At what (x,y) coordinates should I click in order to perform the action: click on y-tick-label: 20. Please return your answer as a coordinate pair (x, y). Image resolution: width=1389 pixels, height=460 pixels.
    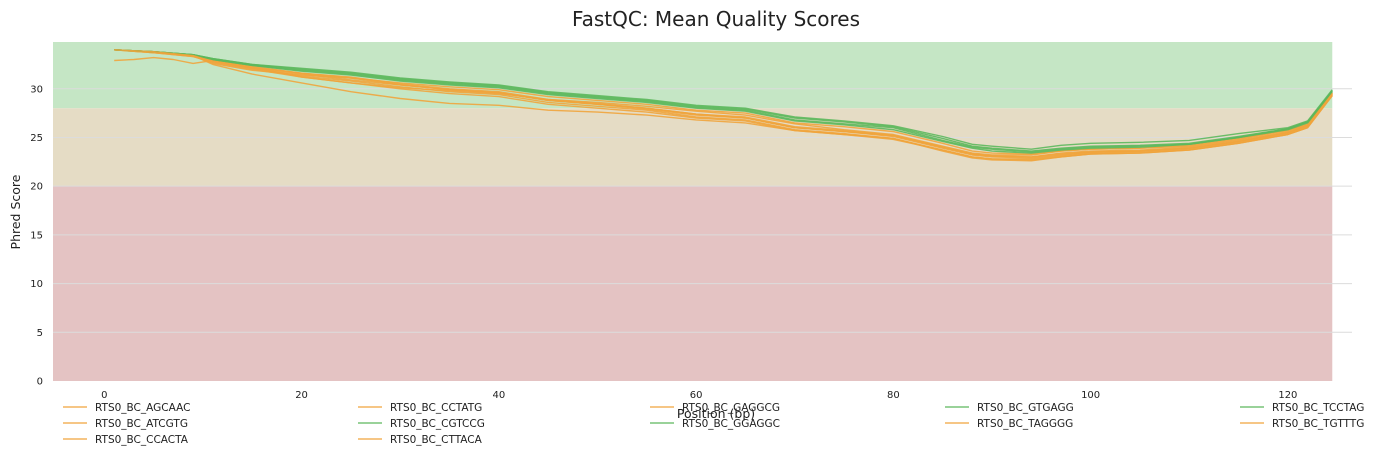
    Looking at the image, I should click on (36, 187).